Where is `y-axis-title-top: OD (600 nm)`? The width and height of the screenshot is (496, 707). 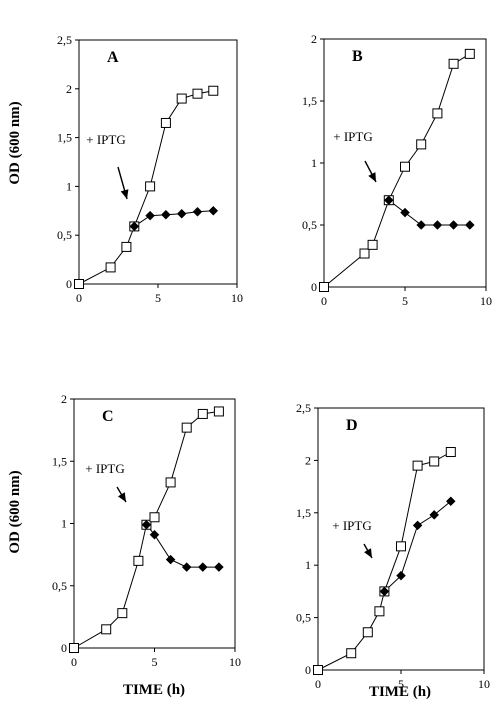 y-axis-title-top: OD (600 nm) is located at coordinates (15, 142).